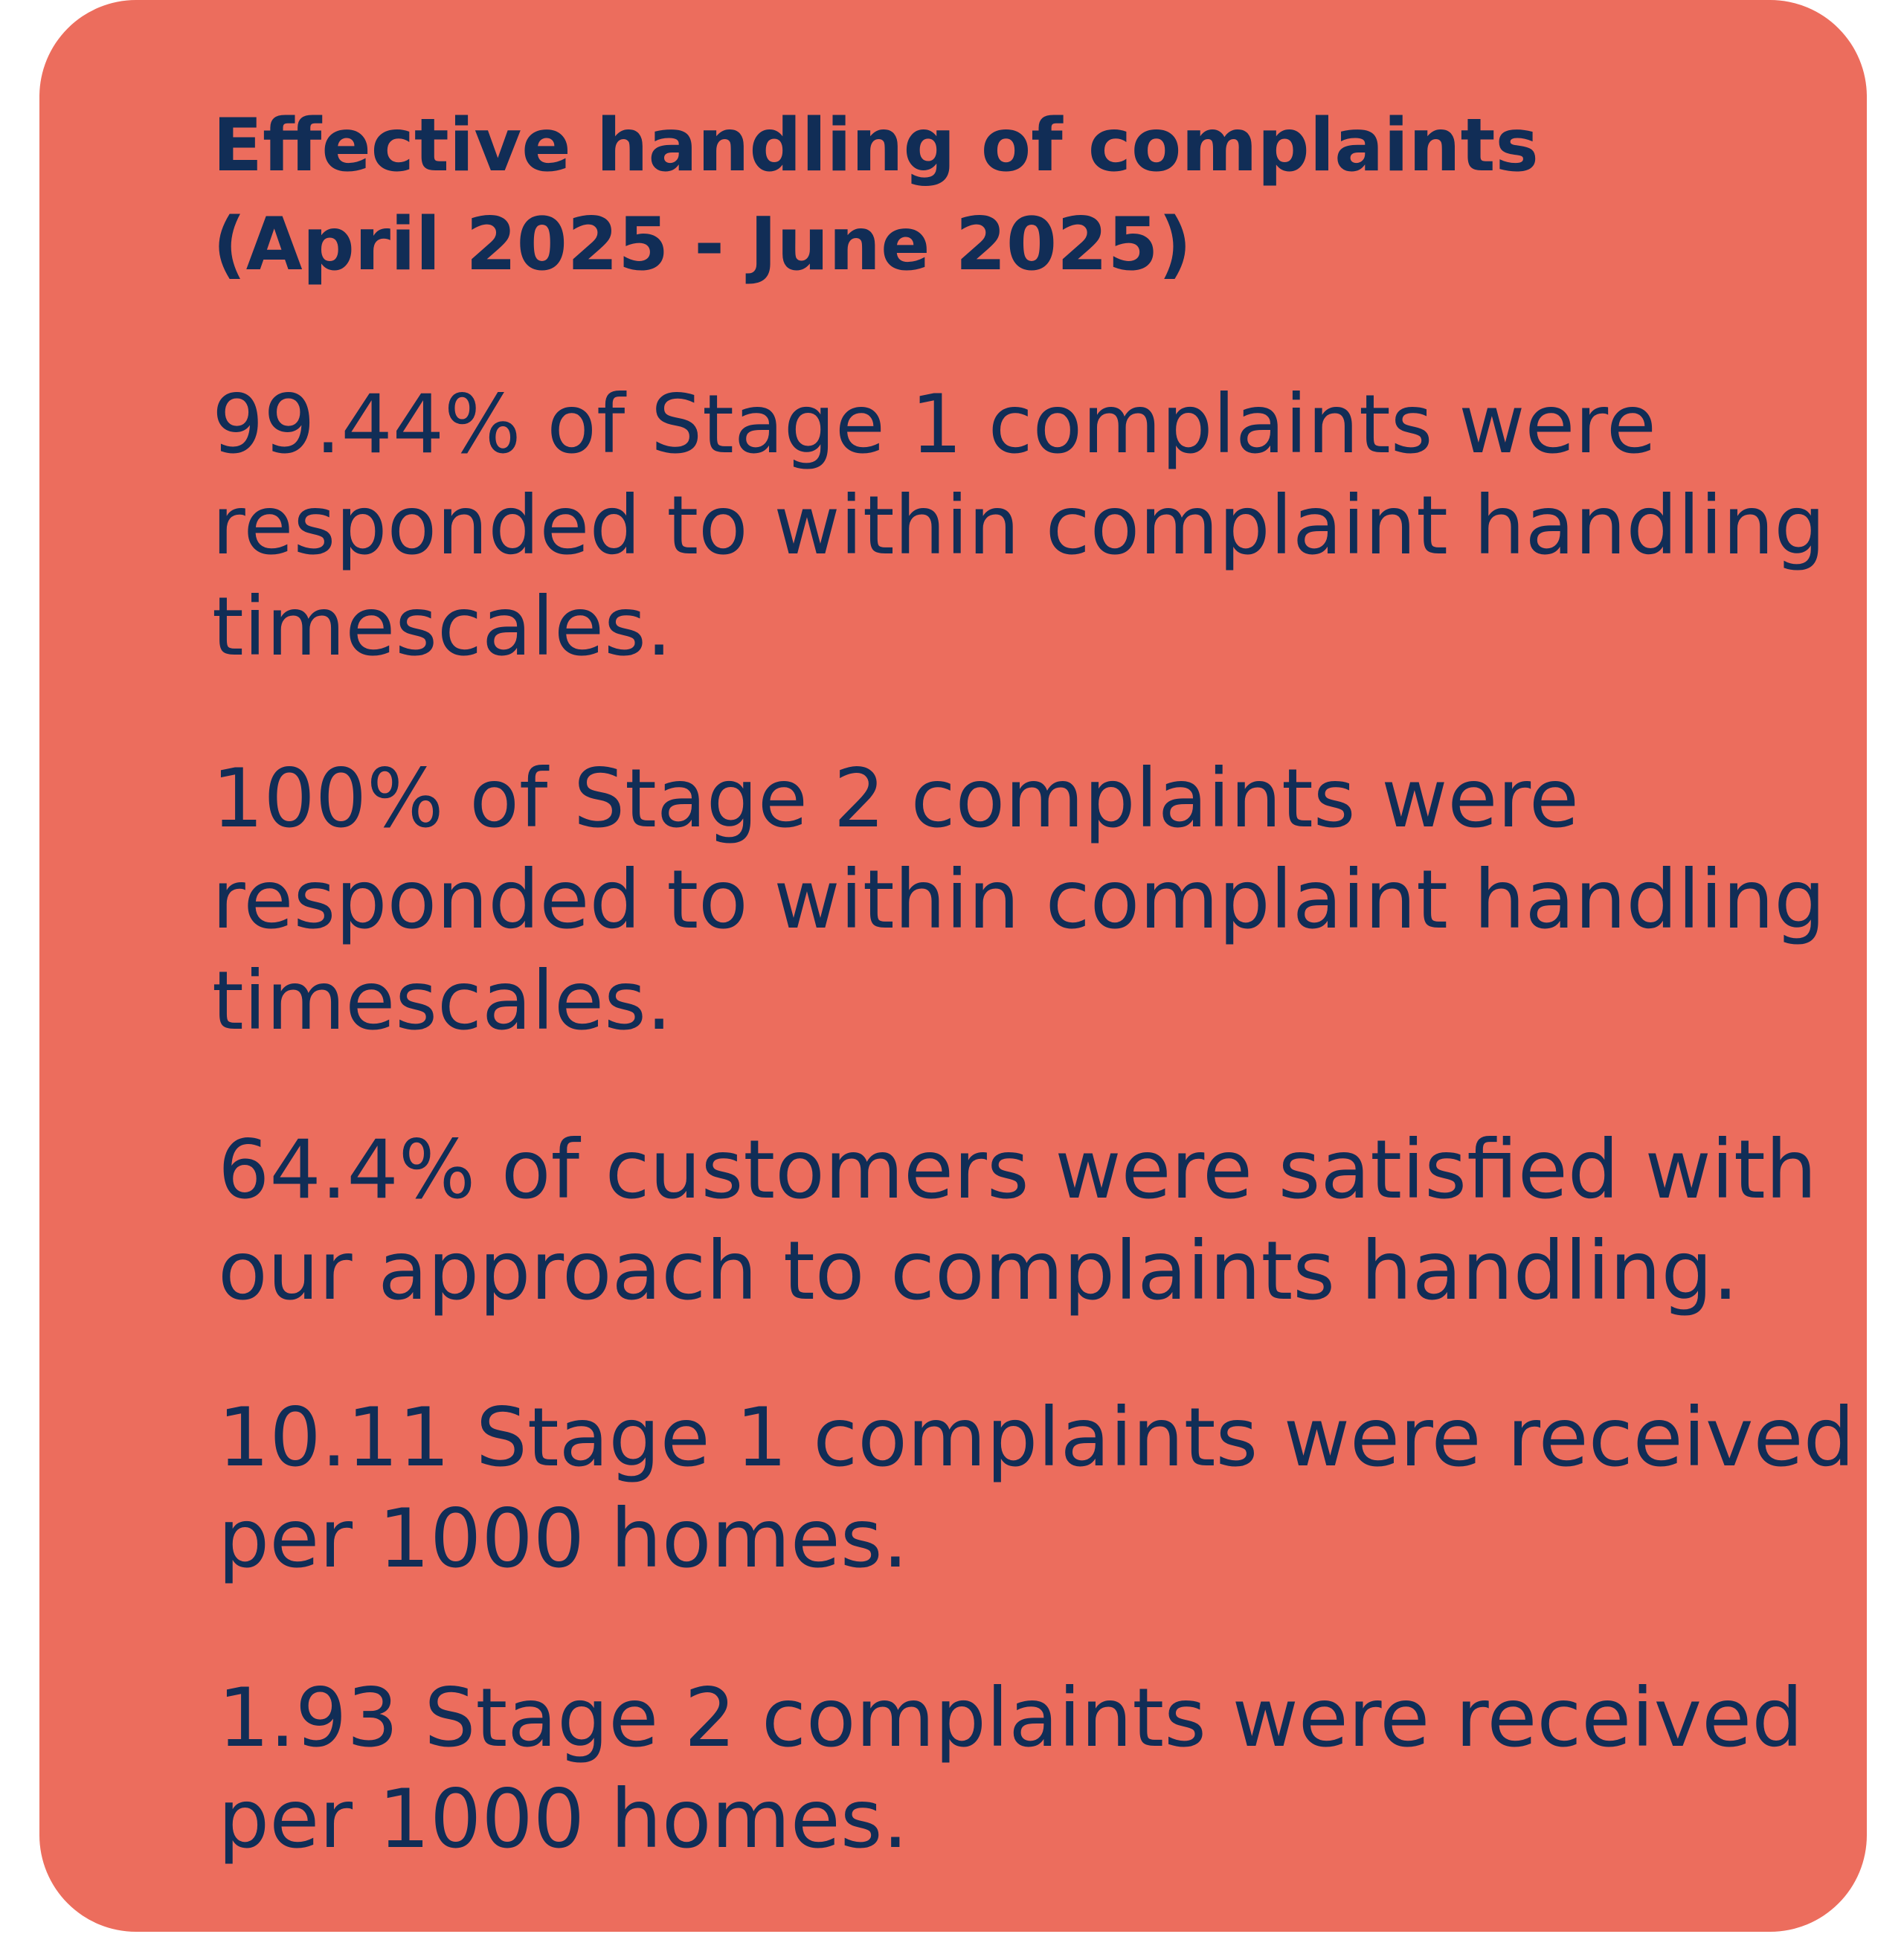 Image resolution: width=1904 pixels, height=1934 pixels. What do you see at coordinates (876, 145) in the screenshot?
I see `card-title-line: Effective handling of complaints` at bounding box center [876, 145].